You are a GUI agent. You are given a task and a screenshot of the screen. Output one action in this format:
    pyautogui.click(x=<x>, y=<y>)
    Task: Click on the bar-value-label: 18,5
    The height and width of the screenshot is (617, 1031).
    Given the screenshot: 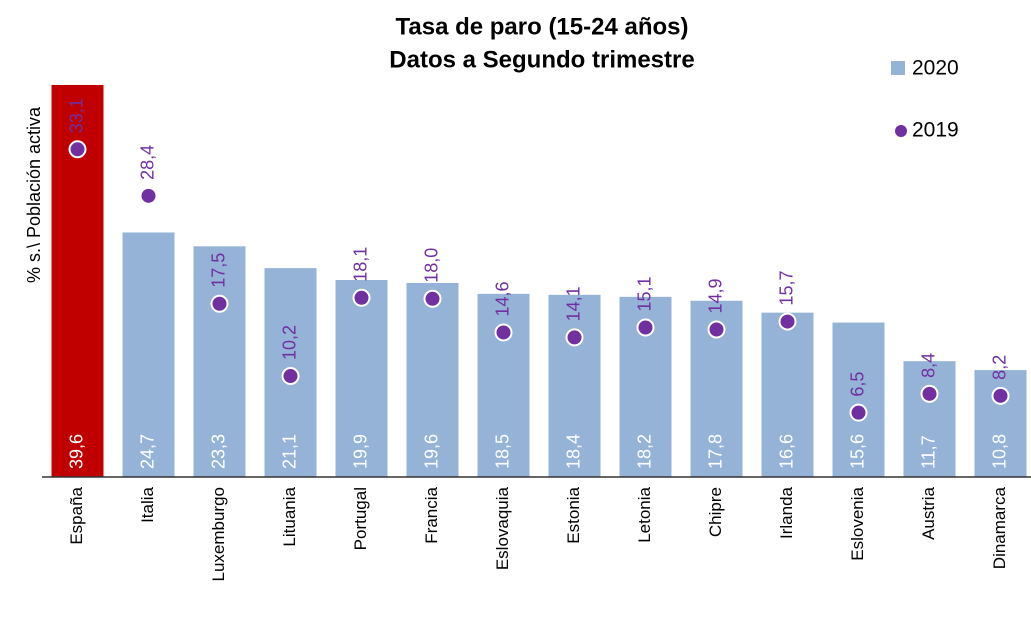 What is the action you would take?
    pyautogui.click(x=502, y=451)
    